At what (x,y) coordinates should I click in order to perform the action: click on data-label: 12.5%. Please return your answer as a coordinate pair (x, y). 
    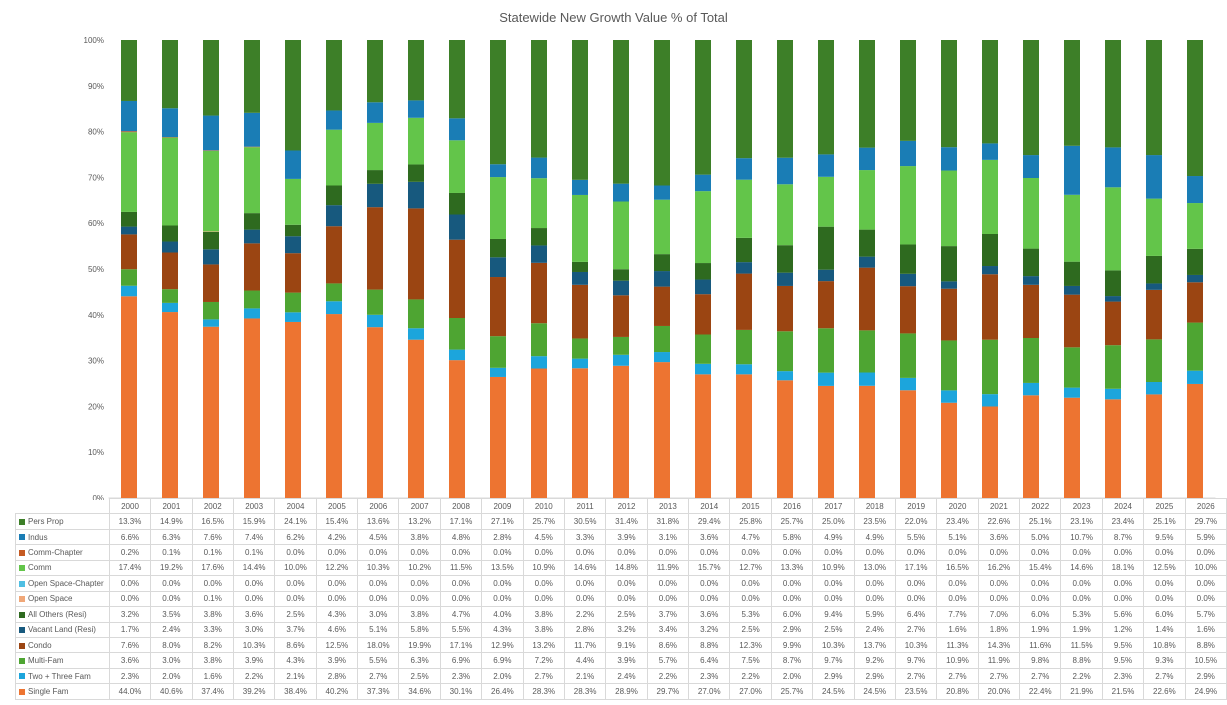
    Looking at the image, I should click on (1164, 568).